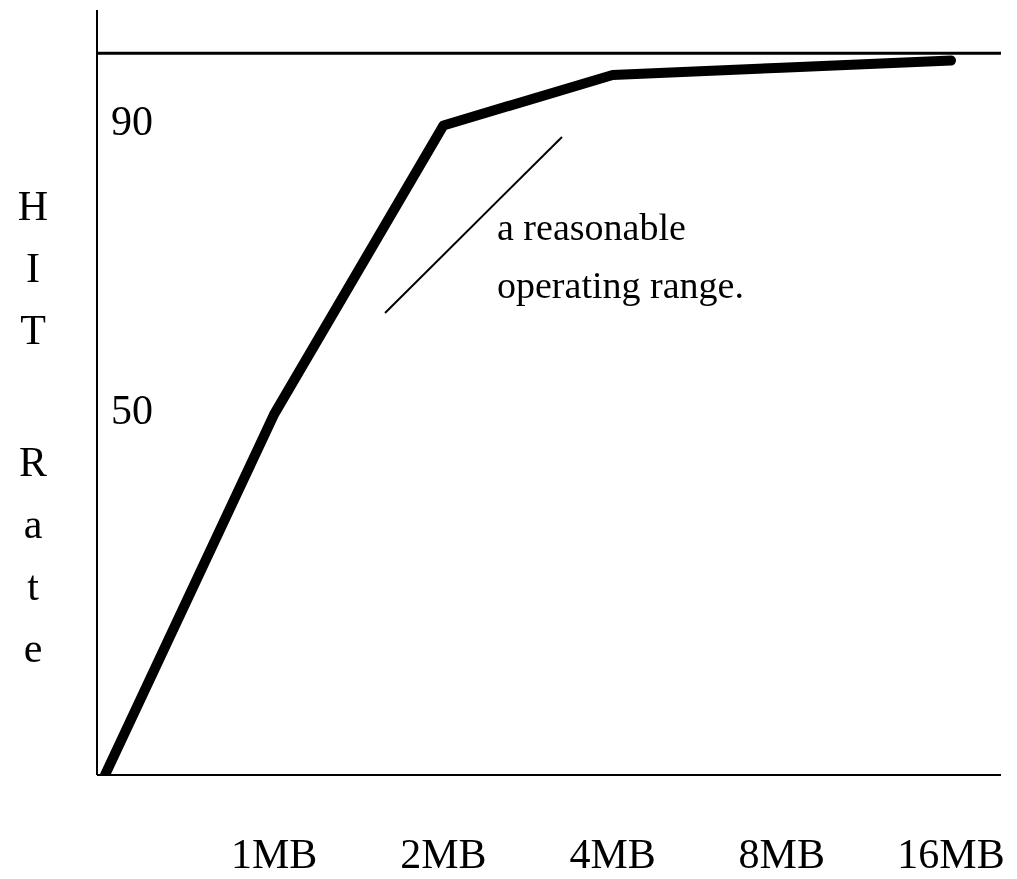  Describe the element at coordinates (612, 854) in the screenshot. I see `x-tick-label: 4MB` at that location.